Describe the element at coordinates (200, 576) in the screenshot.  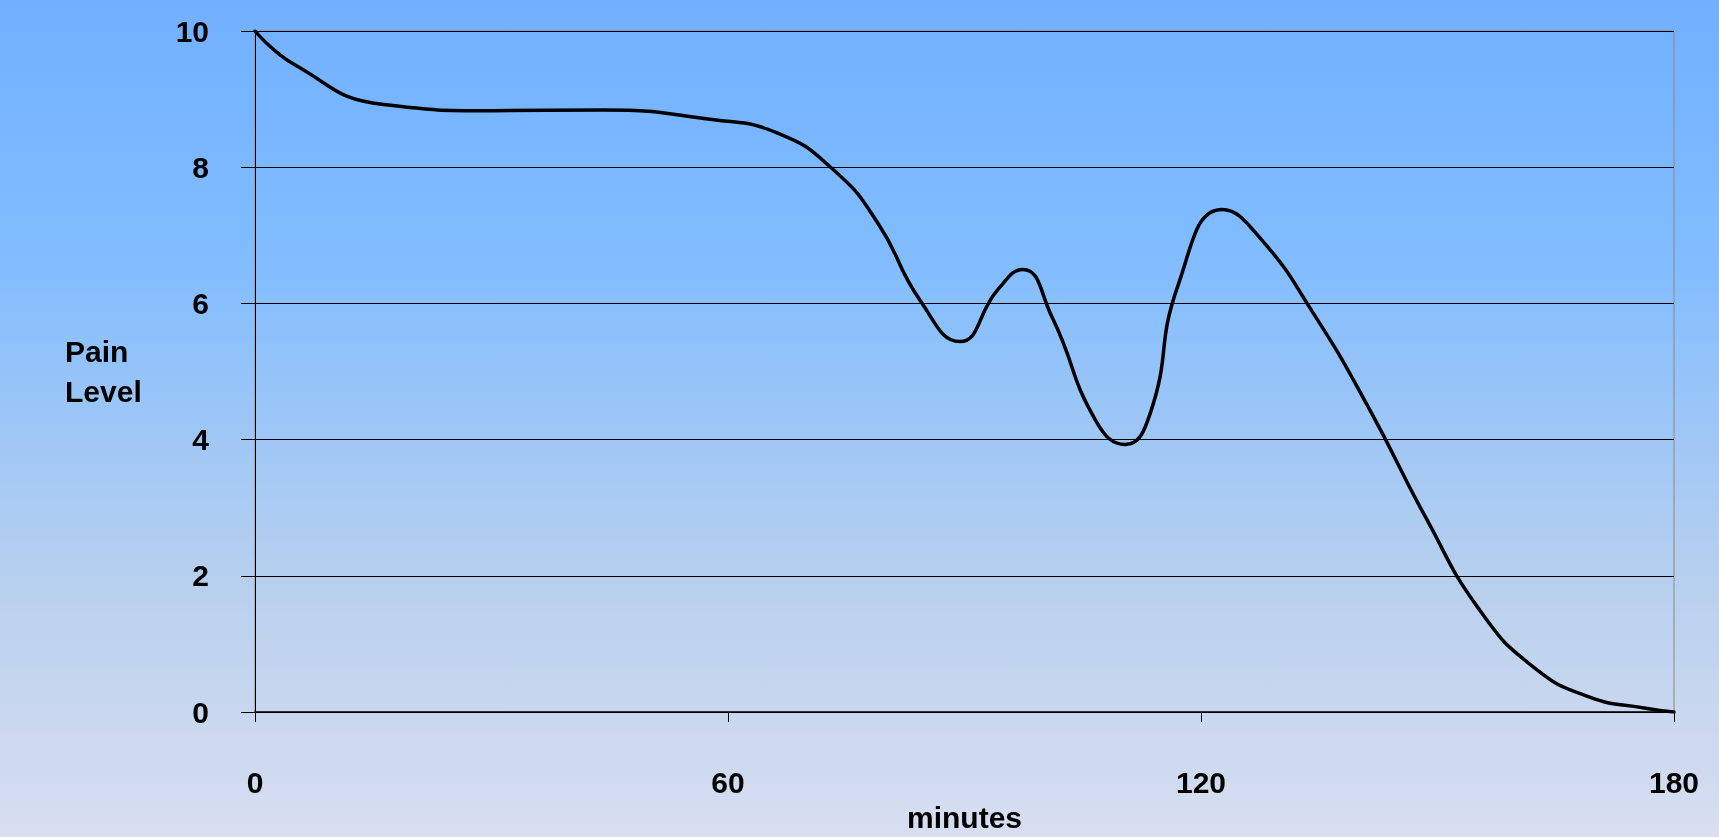
I see `y-tick-label: 2` at that location.